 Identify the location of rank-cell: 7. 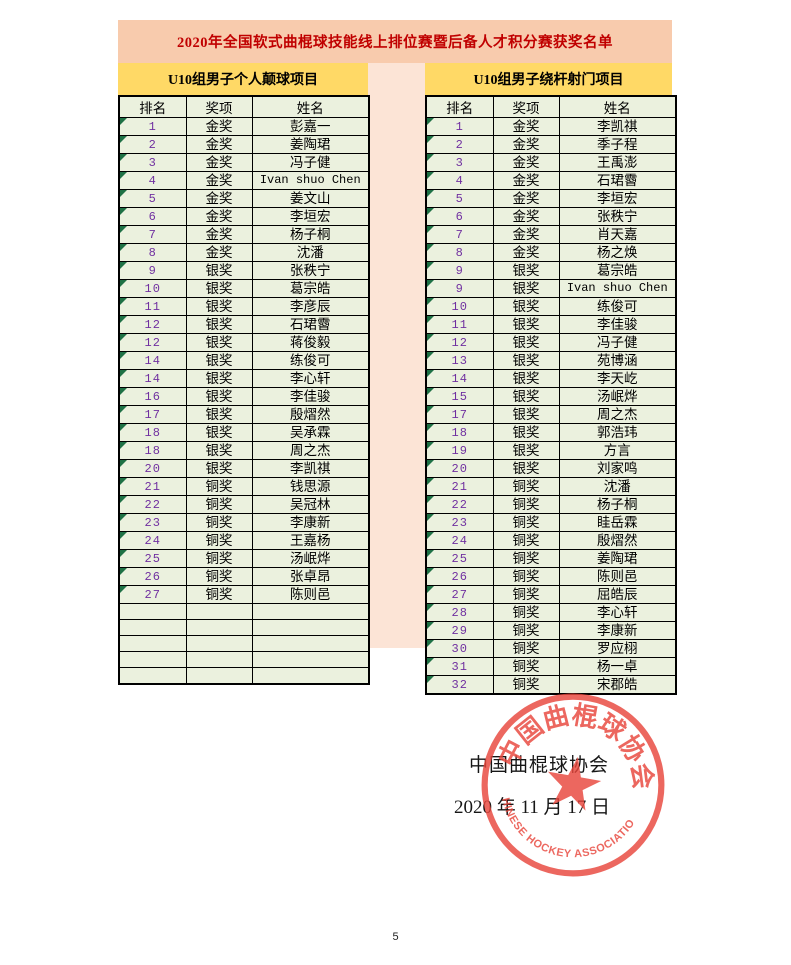
(459, 234).